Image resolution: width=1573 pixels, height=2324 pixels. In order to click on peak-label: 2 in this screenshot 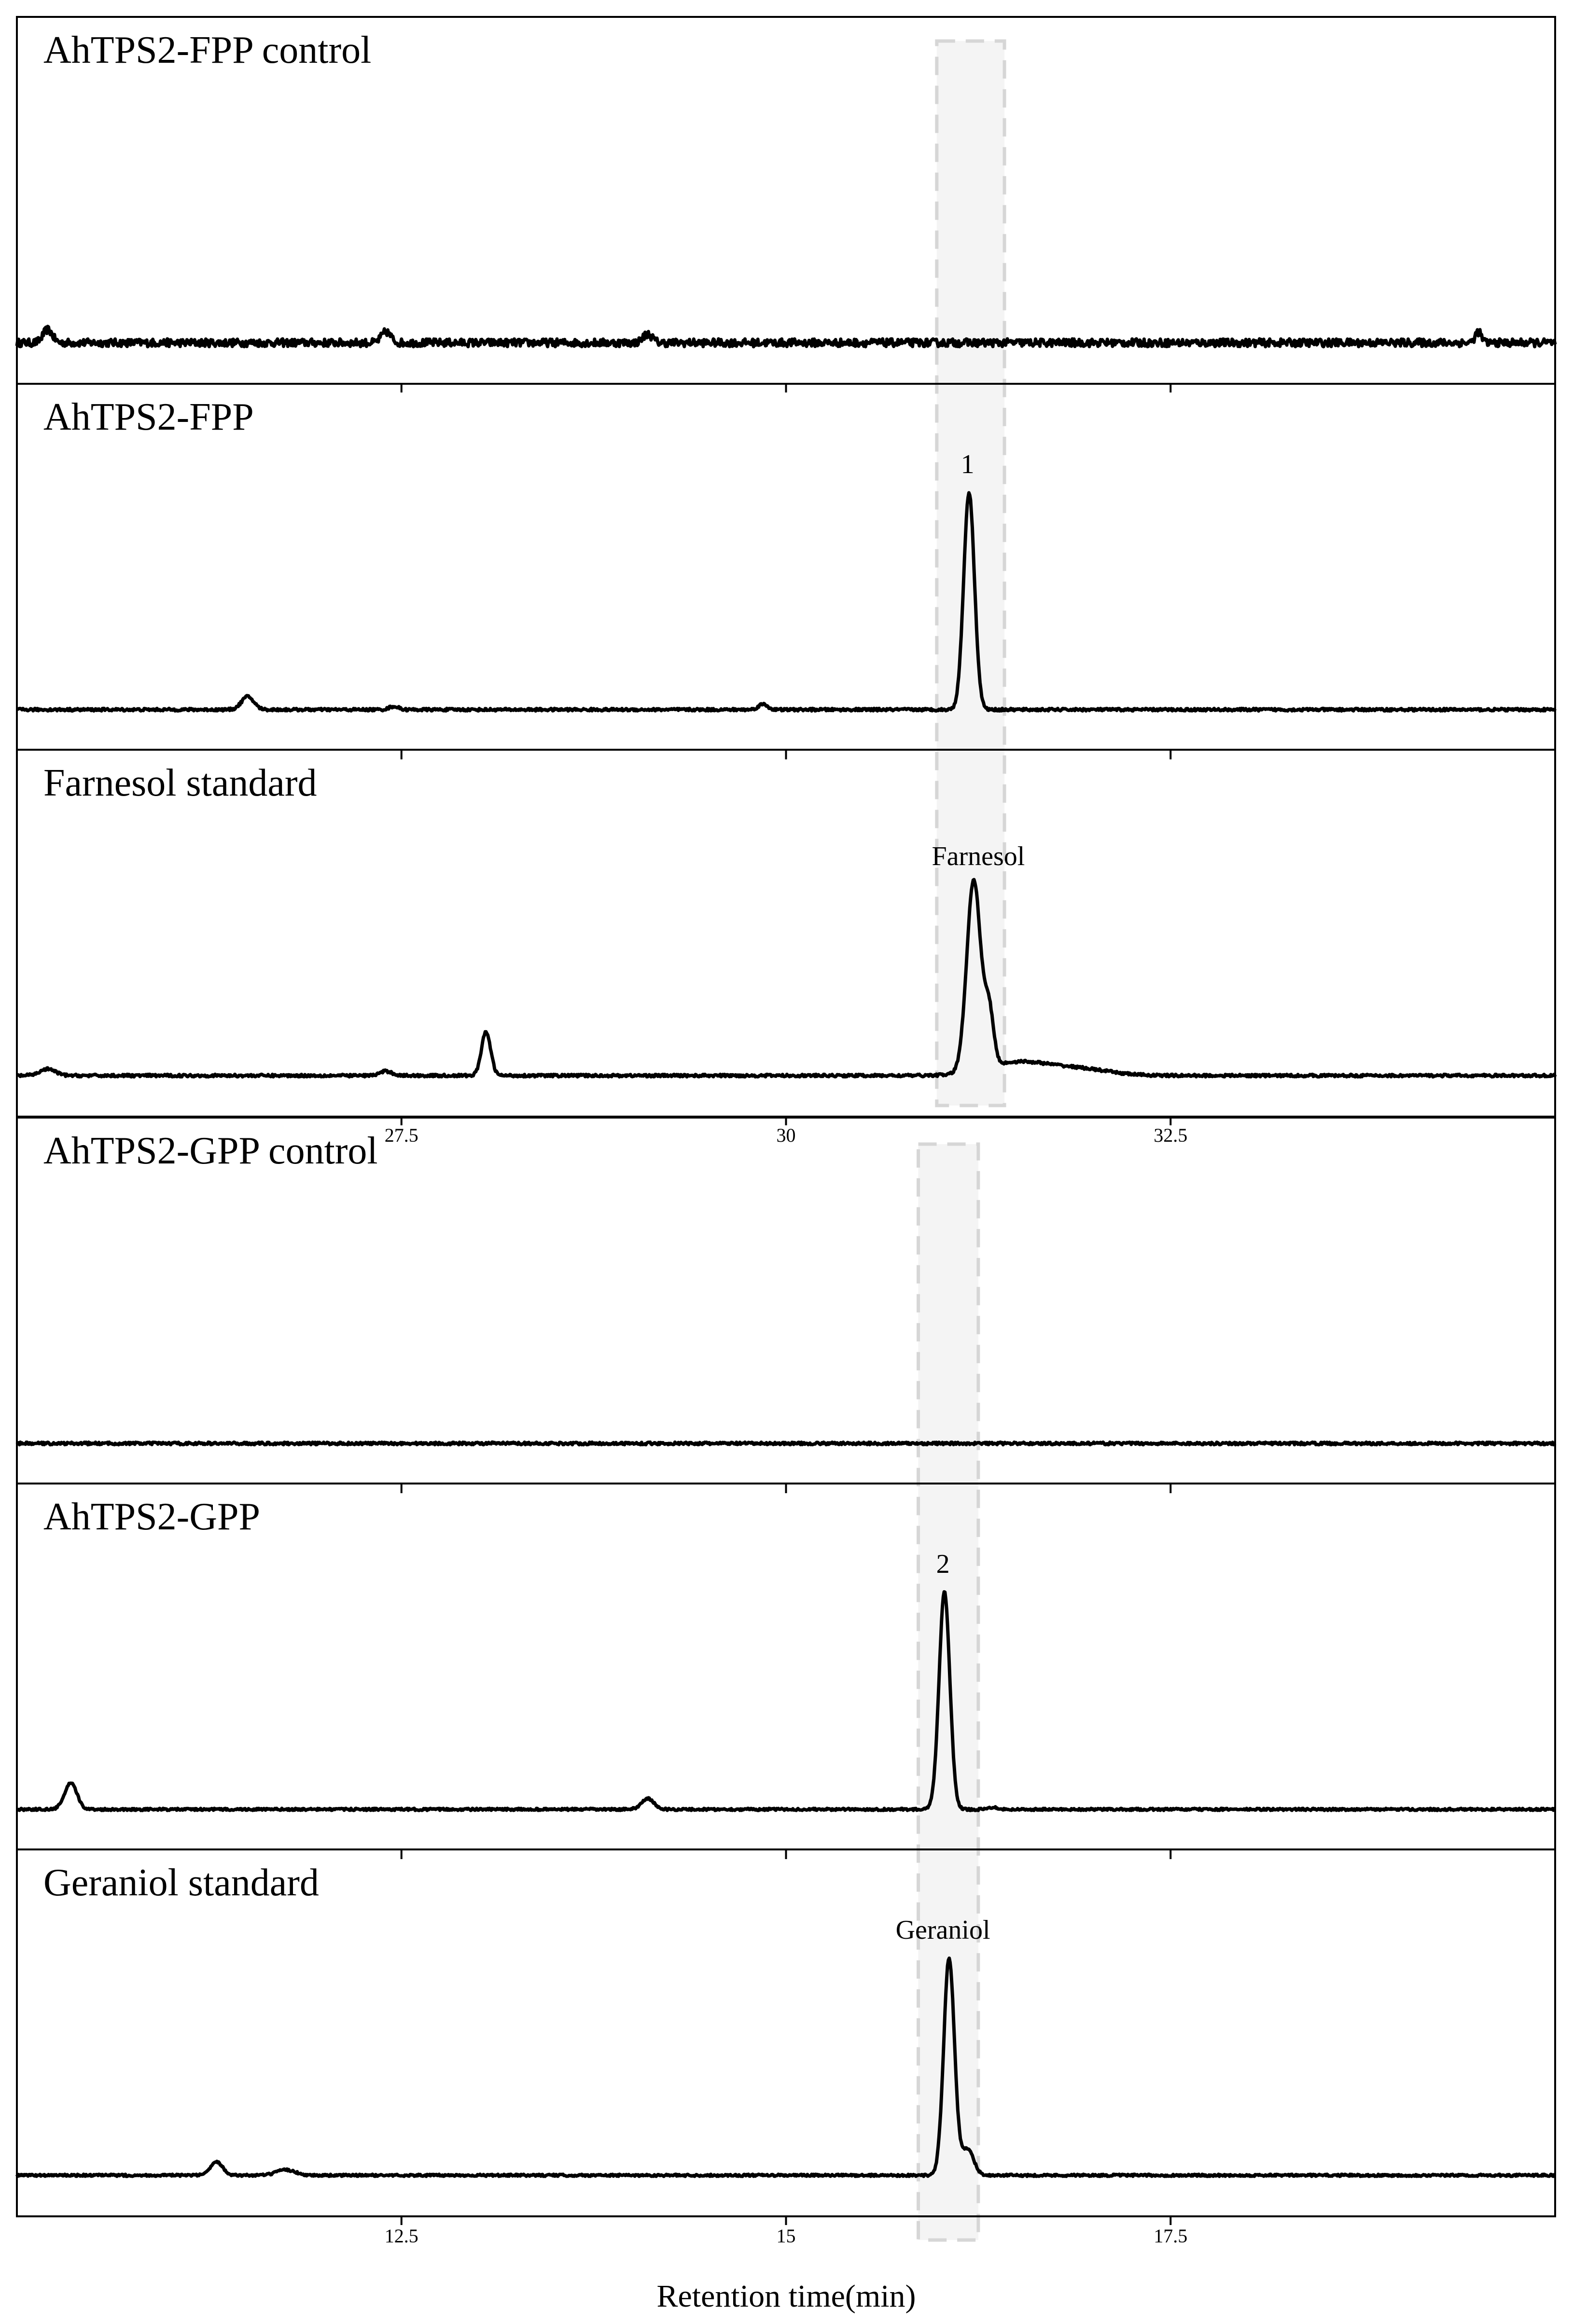, I will do `click(943, 1564)`.